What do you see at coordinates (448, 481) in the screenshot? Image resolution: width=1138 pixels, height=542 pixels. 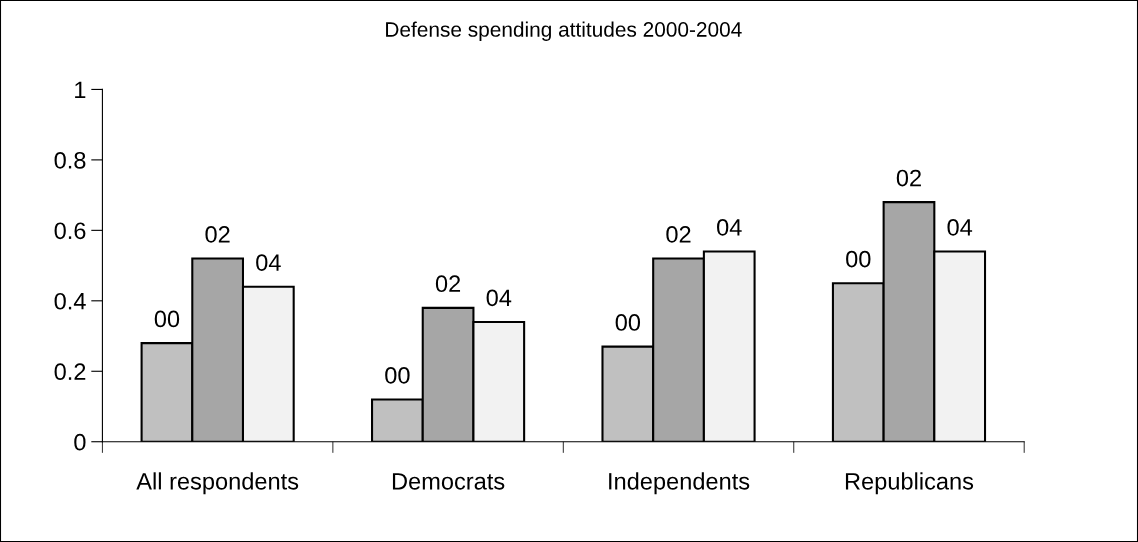 I see `x-tick-label: Democrats` at bounding box center [448, 481].